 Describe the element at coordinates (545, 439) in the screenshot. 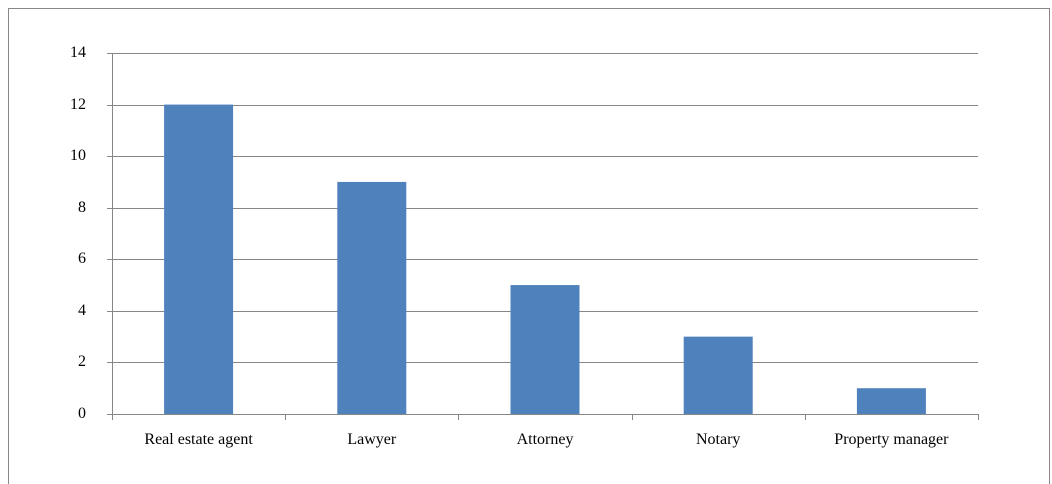

I see `x-tick-label: Attorney` at that location.